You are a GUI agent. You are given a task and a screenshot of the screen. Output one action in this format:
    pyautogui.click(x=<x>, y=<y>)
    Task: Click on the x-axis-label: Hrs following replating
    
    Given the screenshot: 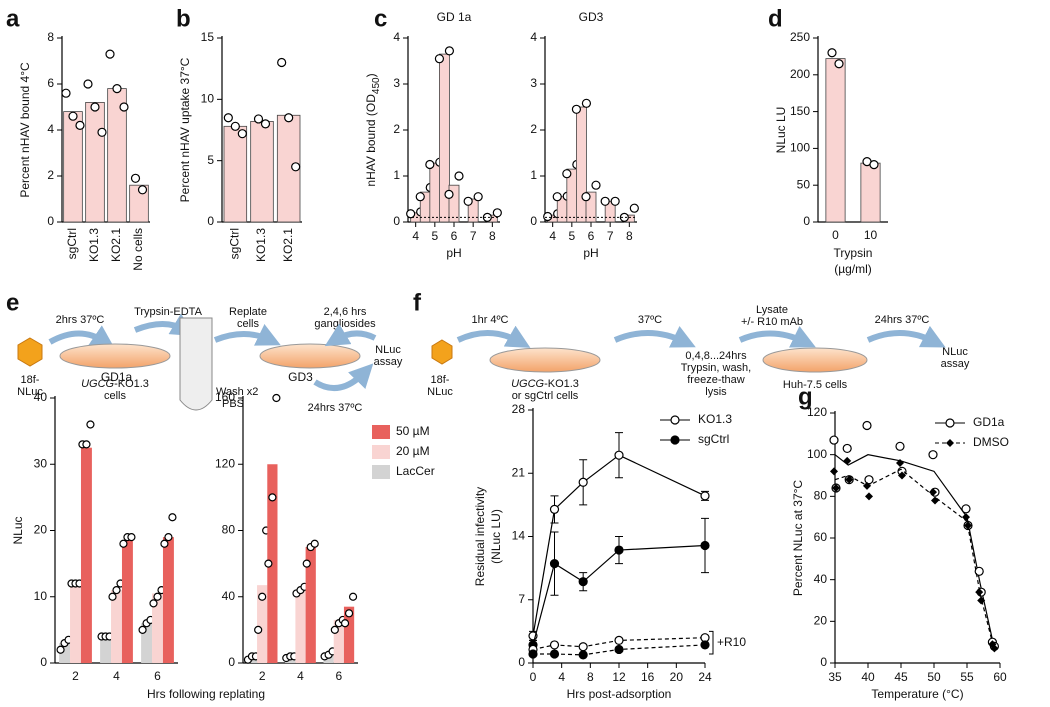 What is the action you would take?
    pyautogui.click(x=206, y=694)
    